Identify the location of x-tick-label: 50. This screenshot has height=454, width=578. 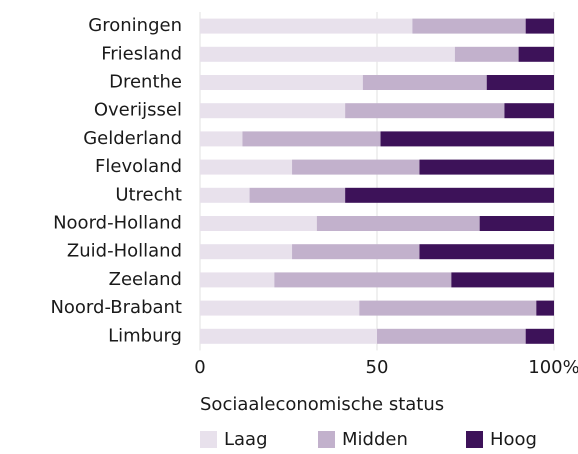
(377, 367).